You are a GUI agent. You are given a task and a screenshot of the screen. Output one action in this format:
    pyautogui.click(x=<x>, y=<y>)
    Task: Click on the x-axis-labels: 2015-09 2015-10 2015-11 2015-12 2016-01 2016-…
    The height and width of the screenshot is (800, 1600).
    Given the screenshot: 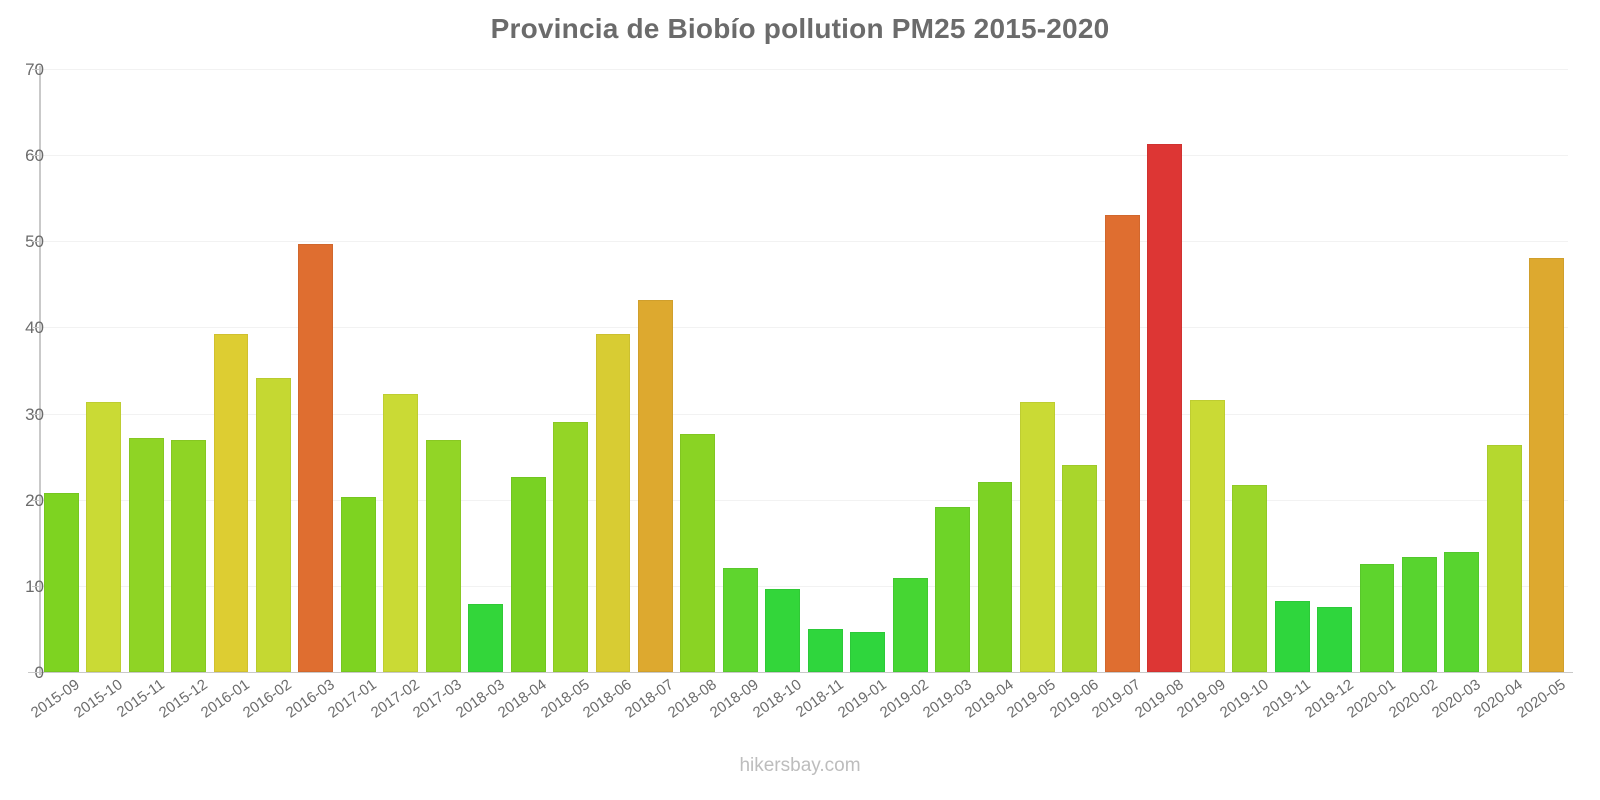 What is the action you would take?
    pyautogui.click(x=798, y=721)
    